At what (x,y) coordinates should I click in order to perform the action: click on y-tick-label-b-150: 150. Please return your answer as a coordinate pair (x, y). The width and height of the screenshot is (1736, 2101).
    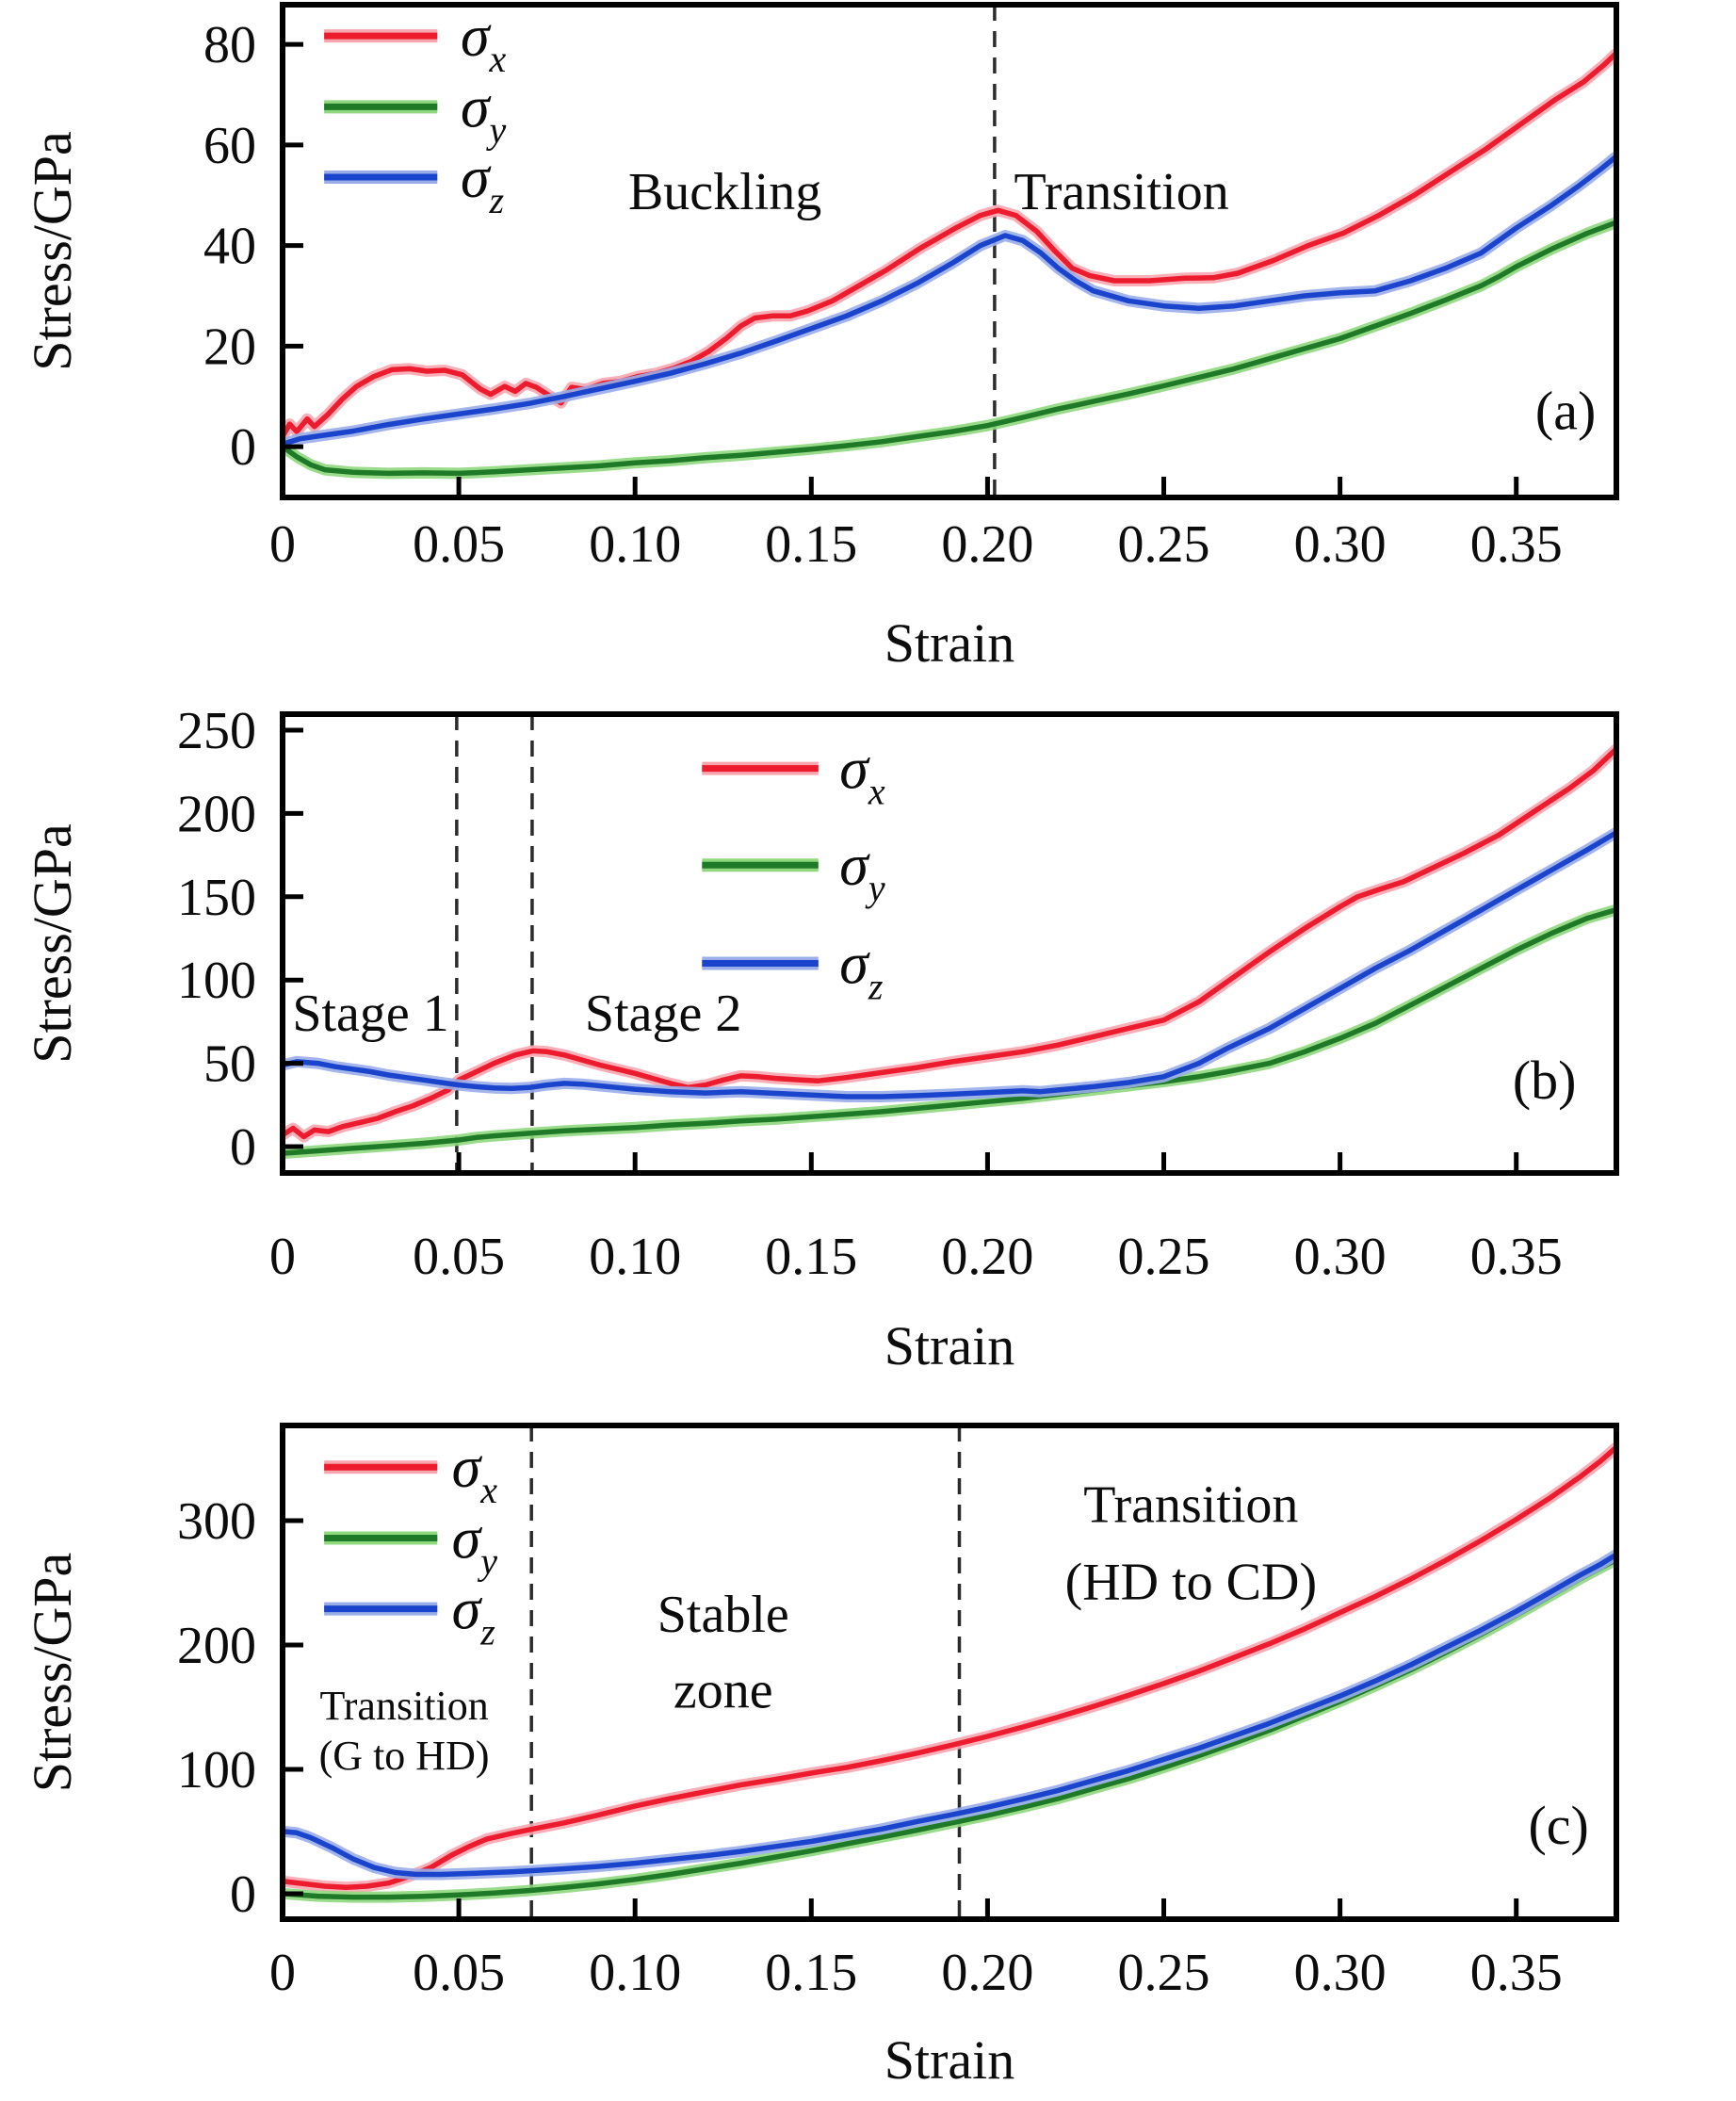
    Looking at the image, I should click on (216, 898).